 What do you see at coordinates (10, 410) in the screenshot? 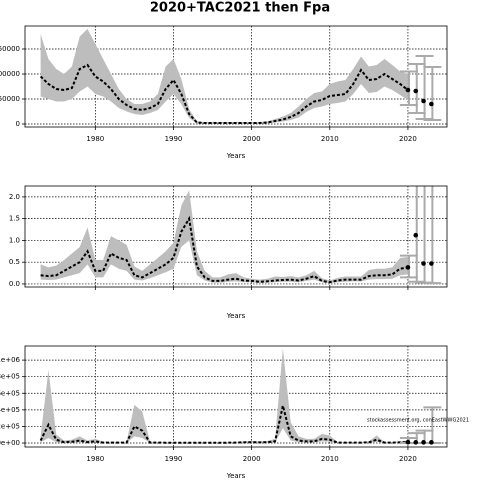
I see `y-tick-label: 4e+05` at bounding box center [10, 410].